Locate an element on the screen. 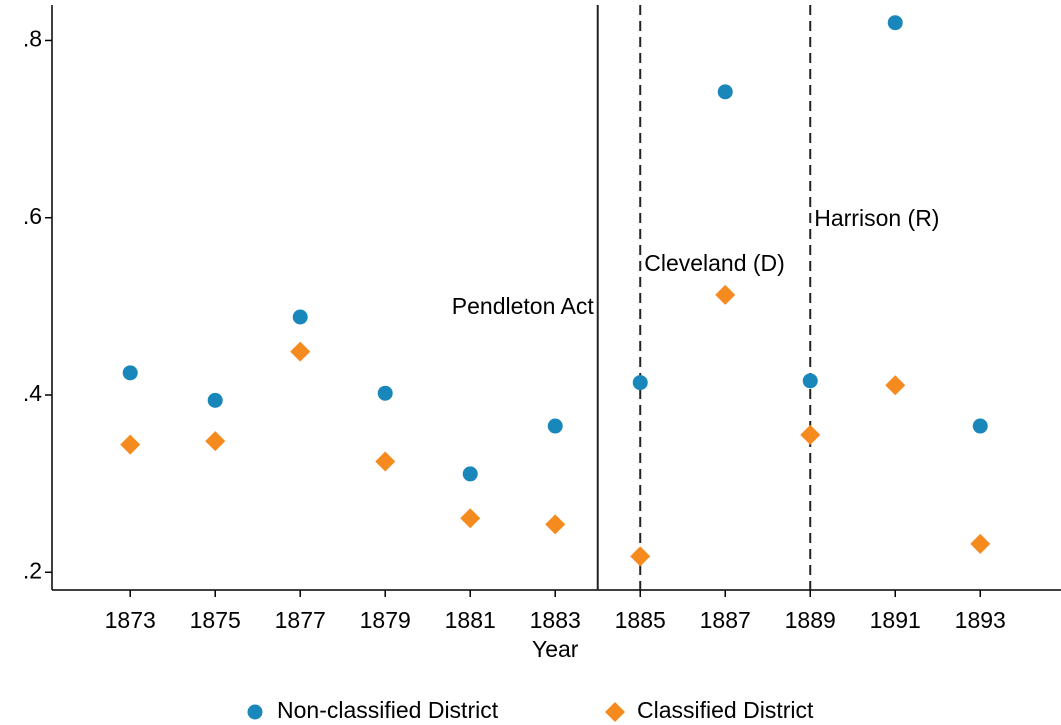  legend-label: Classified District is located at coordinates (725, 710).